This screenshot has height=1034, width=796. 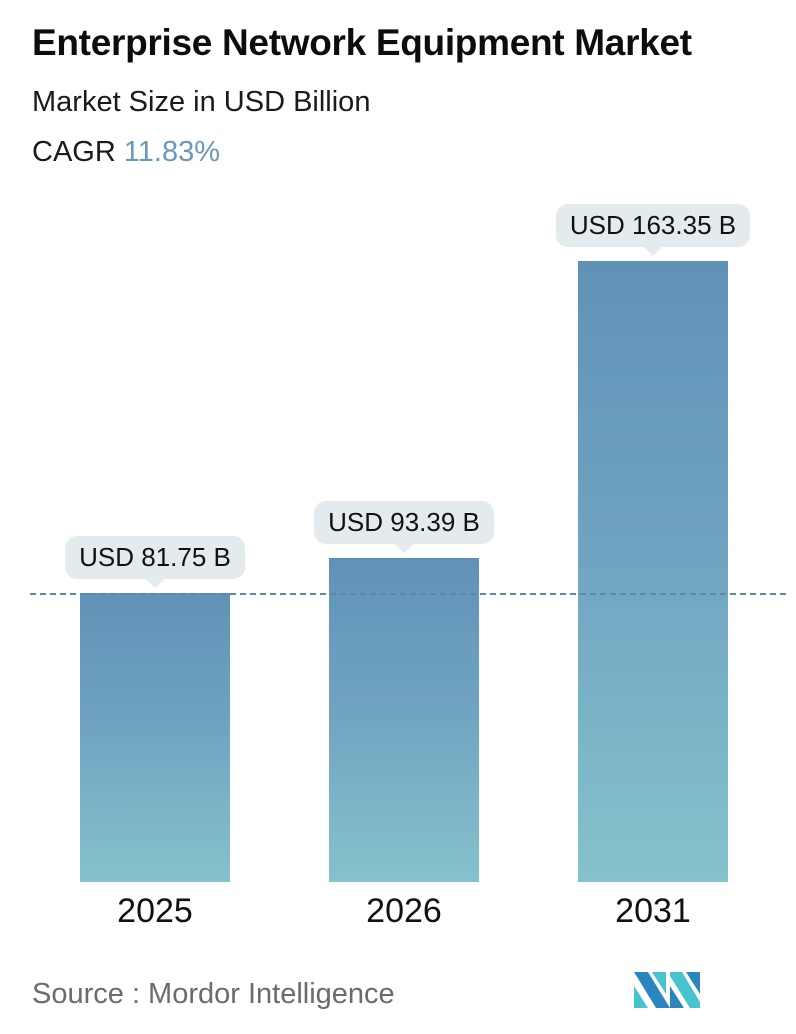 I want to click on data-label-2031: USD 163.35 B, so click(x=653, y=230).